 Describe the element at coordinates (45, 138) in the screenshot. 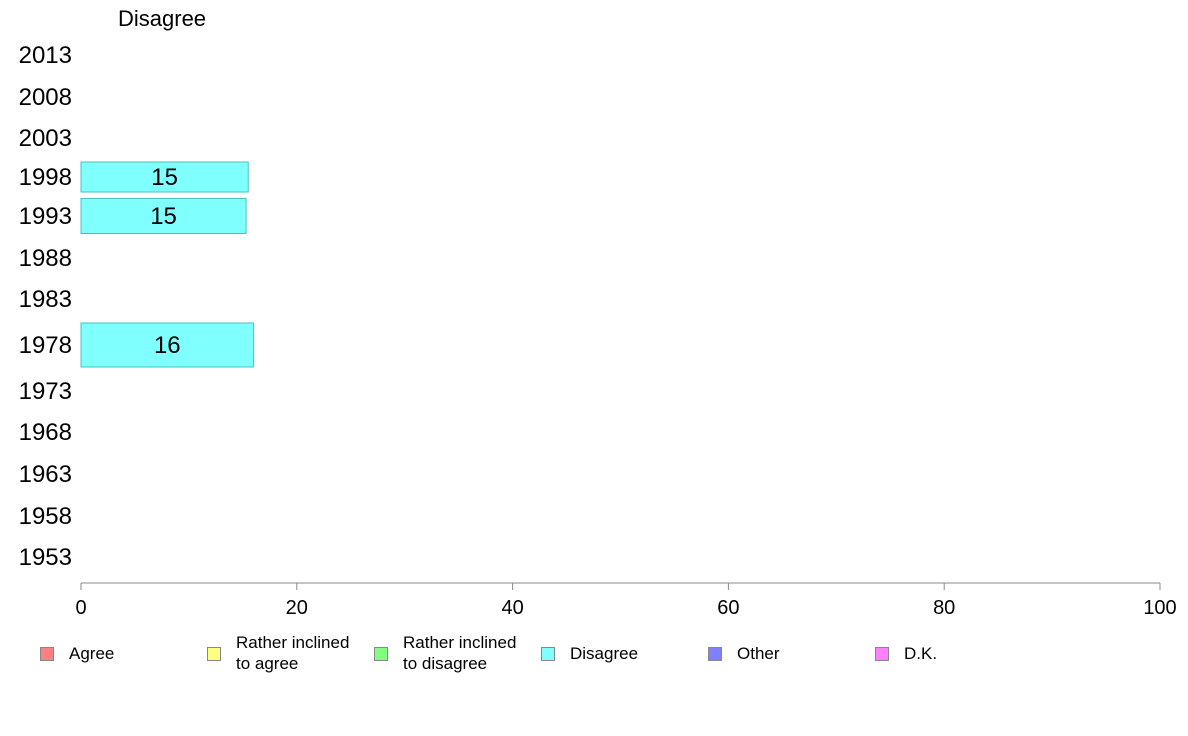

I see `category-label-2003: 2003` at that location.